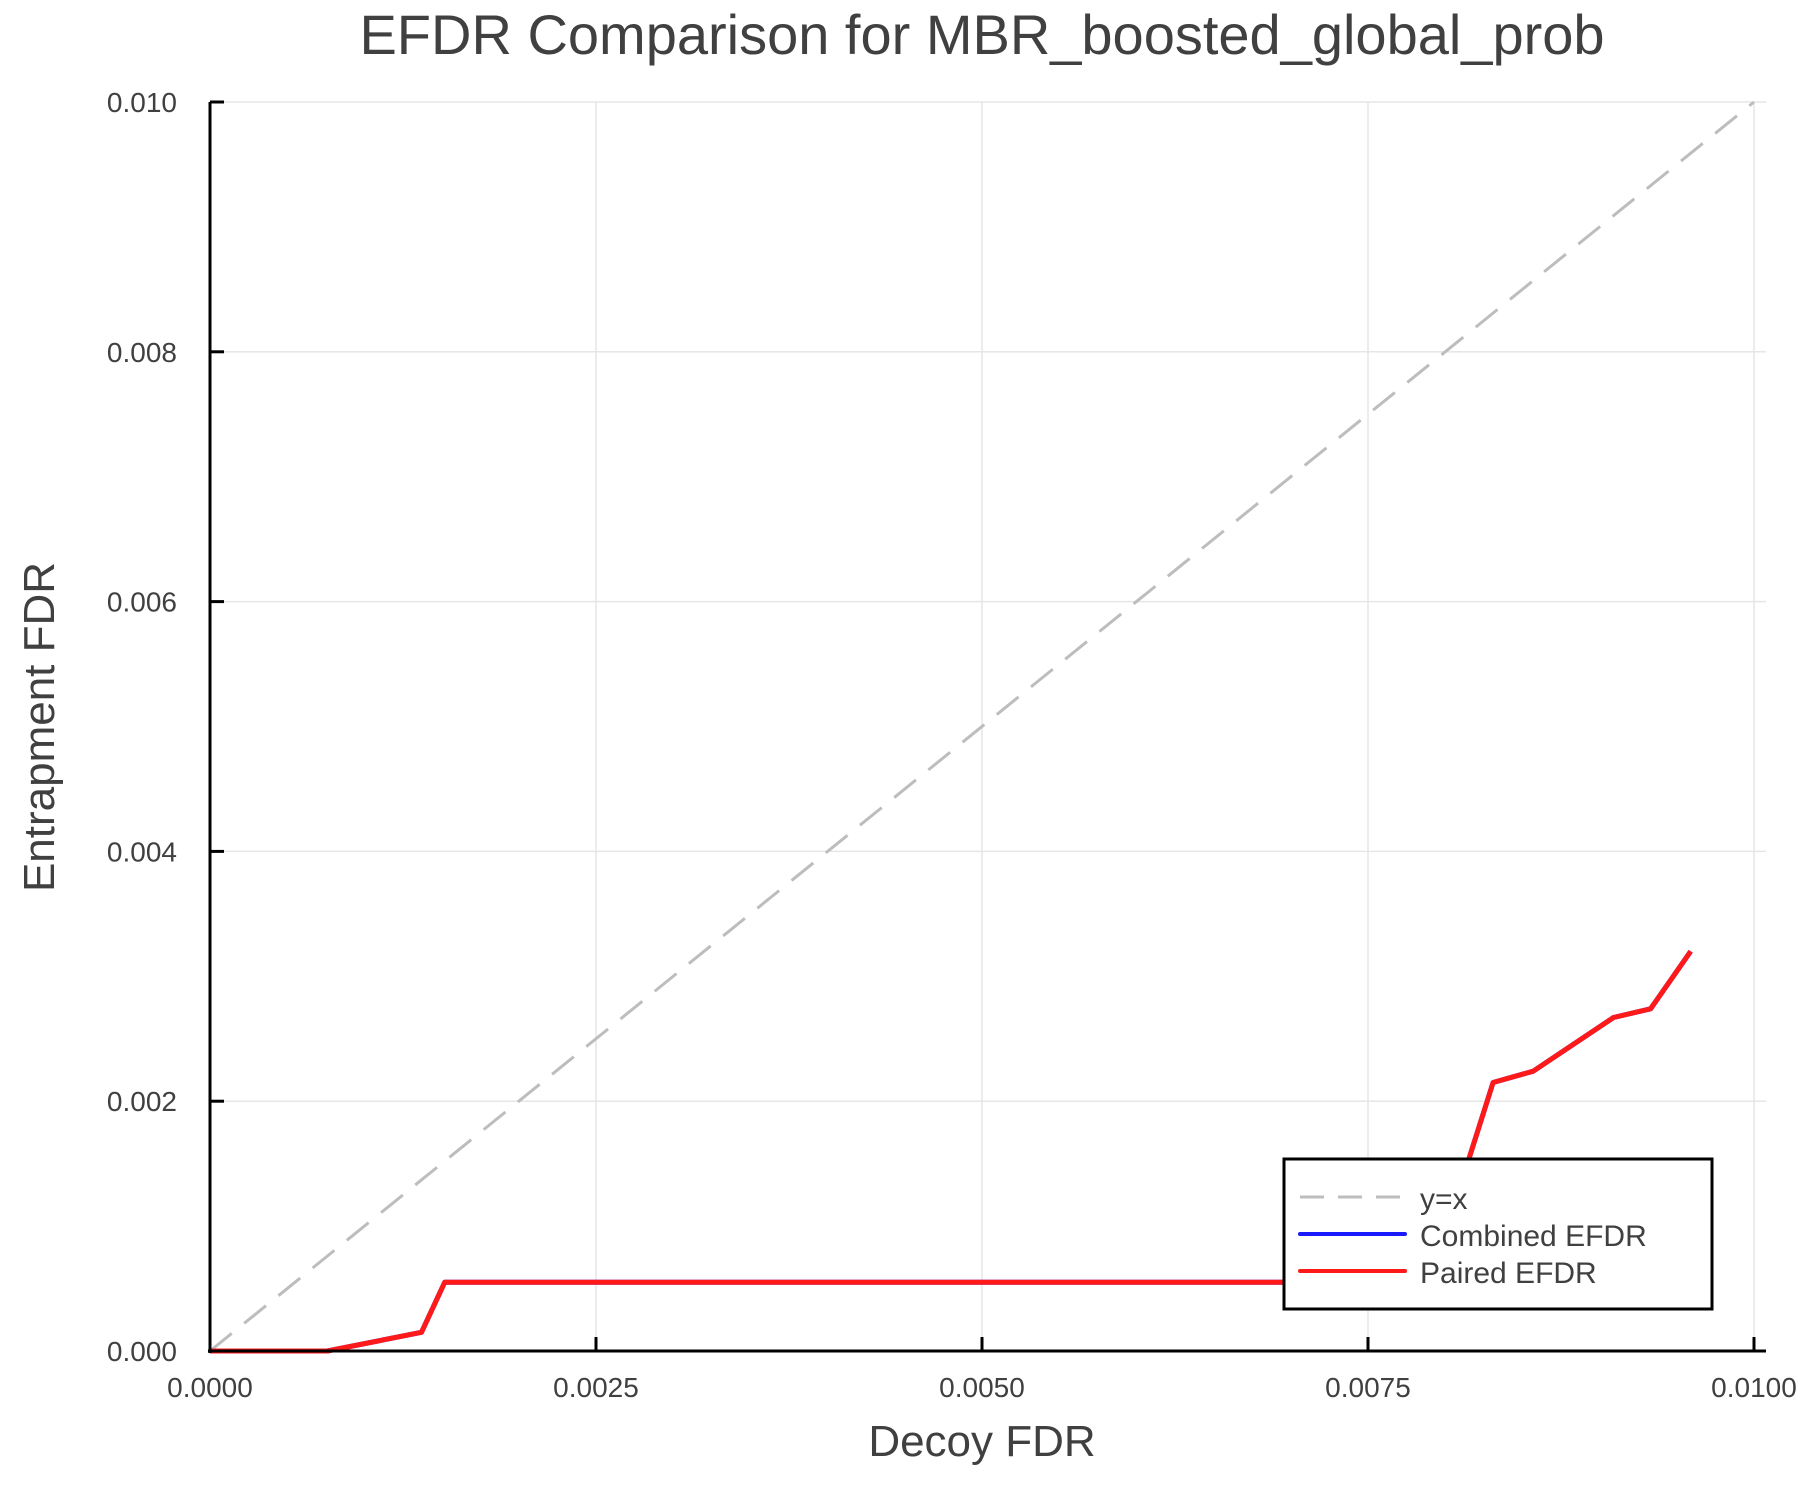 The image size is (1800, 1500). Describe the element at coordinates (142, 102) in the screenshot. I see `y-tick-label: 0.010` at that location.